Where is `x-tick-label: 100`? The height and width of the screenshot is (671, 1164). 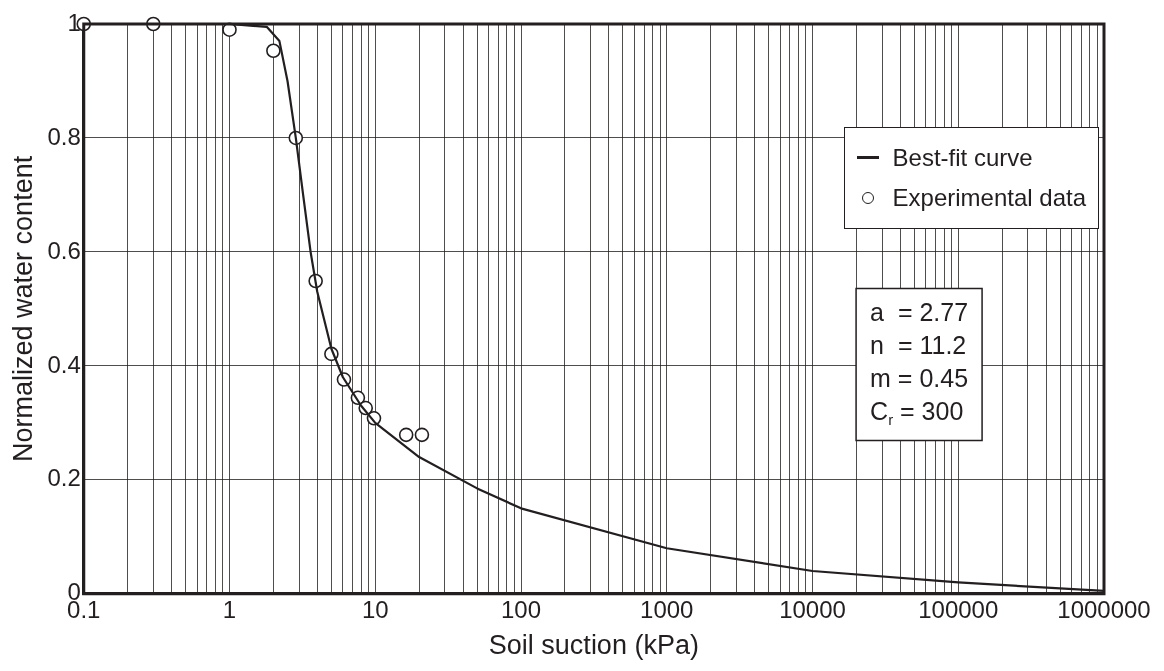
x-tick-label: 100 is located at coordinates (521, 609).